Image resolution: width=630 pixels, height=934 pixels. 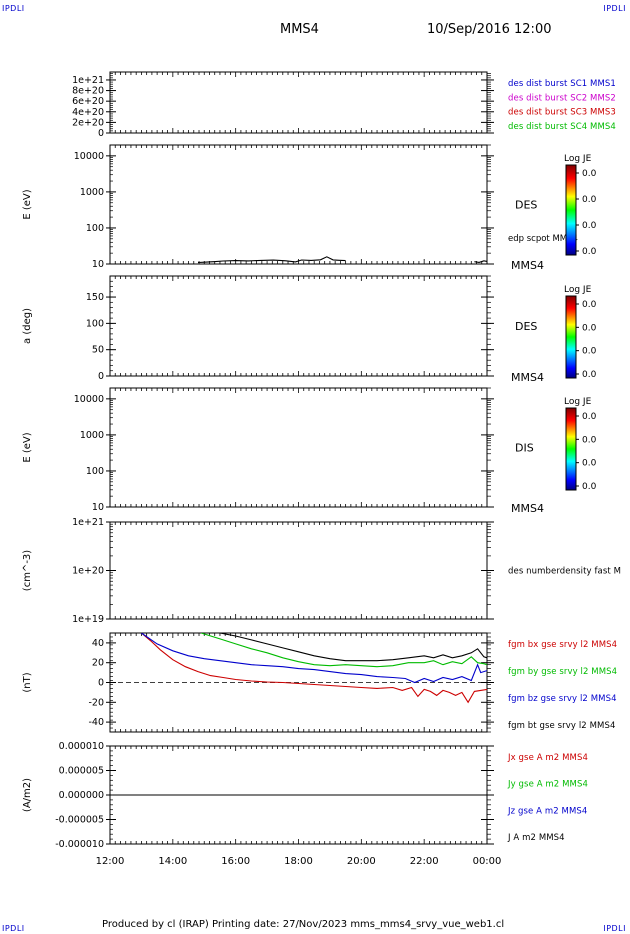 What do you see at coordinates (562, 84) in the screenshot?
I see `legend-entry-distribution: des dist burst SC1 MMS1` at bounding box center [562, 84].